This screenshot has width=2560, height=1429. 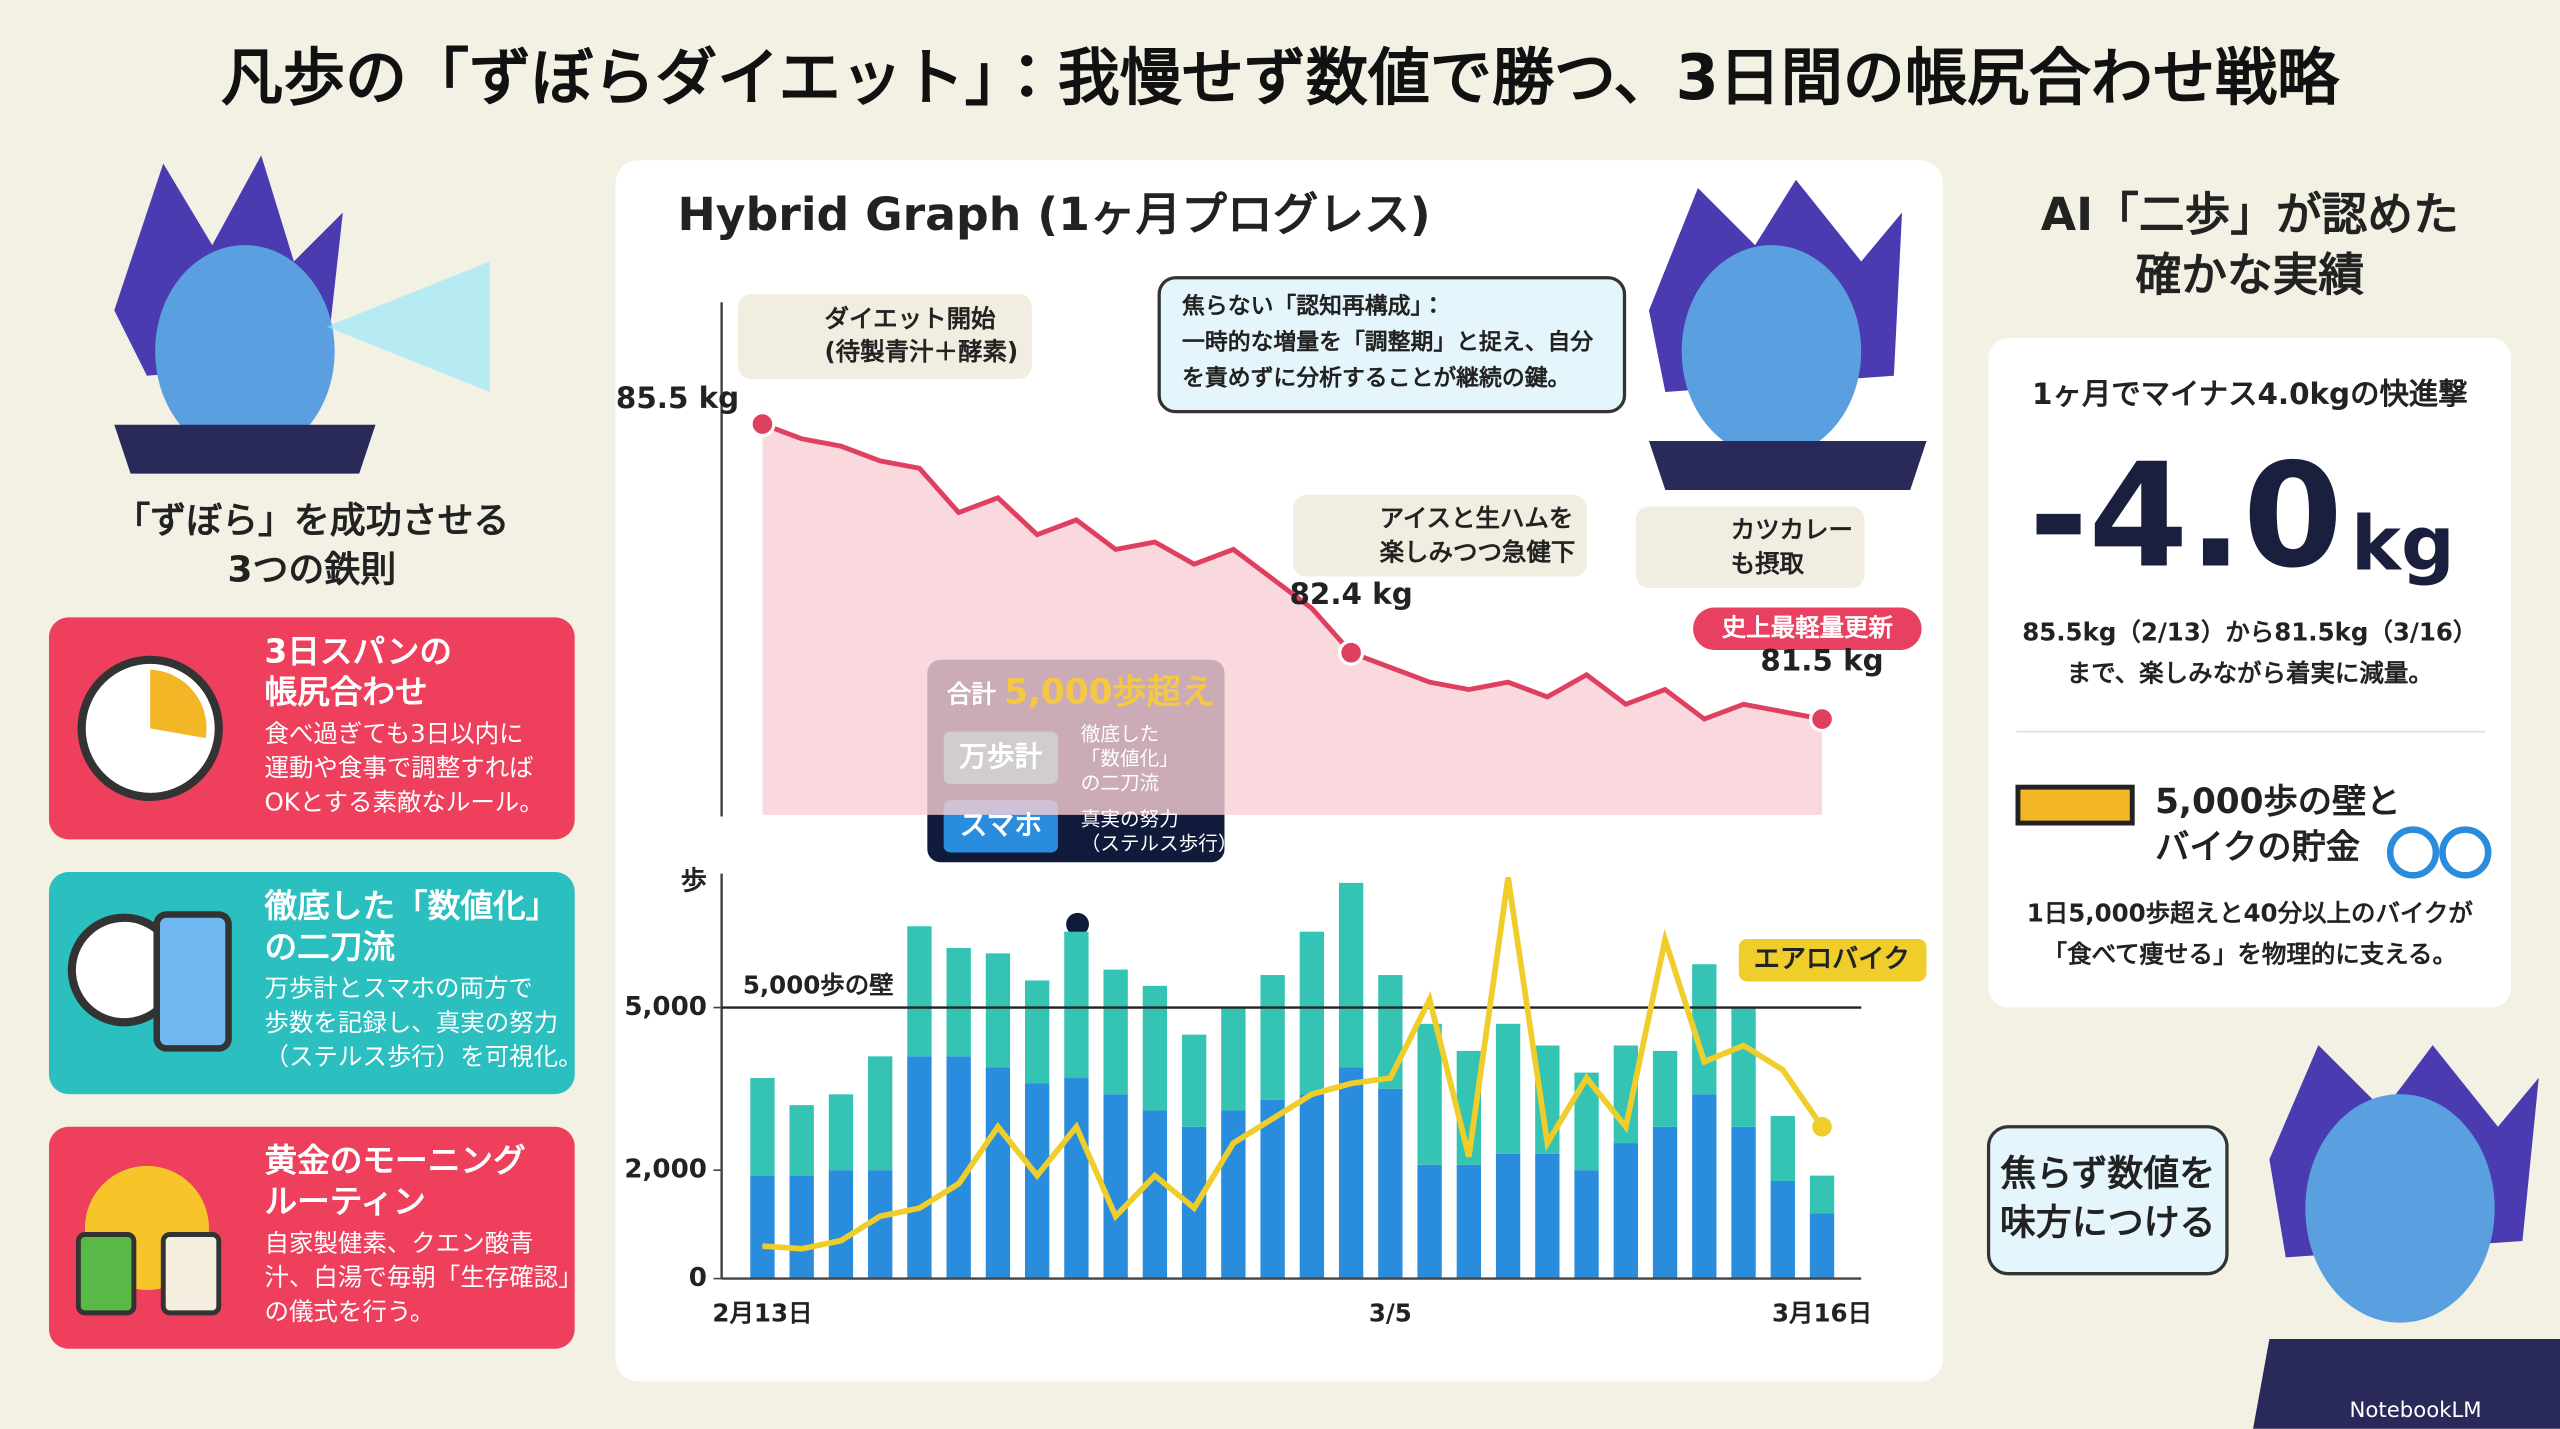 What do you see at coordinates (2406, 1383) in the screenshot?
I see `jacket` at bounding box center [2406, 1383].